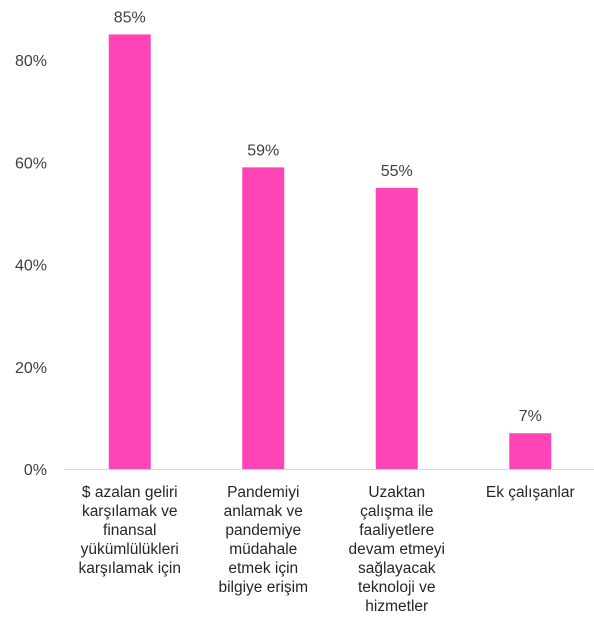 Image resolution: width=594 pixels, height=632 pixels. I want to click on x-tick-label-line: Ek çalışanlar, so click(530, 492).